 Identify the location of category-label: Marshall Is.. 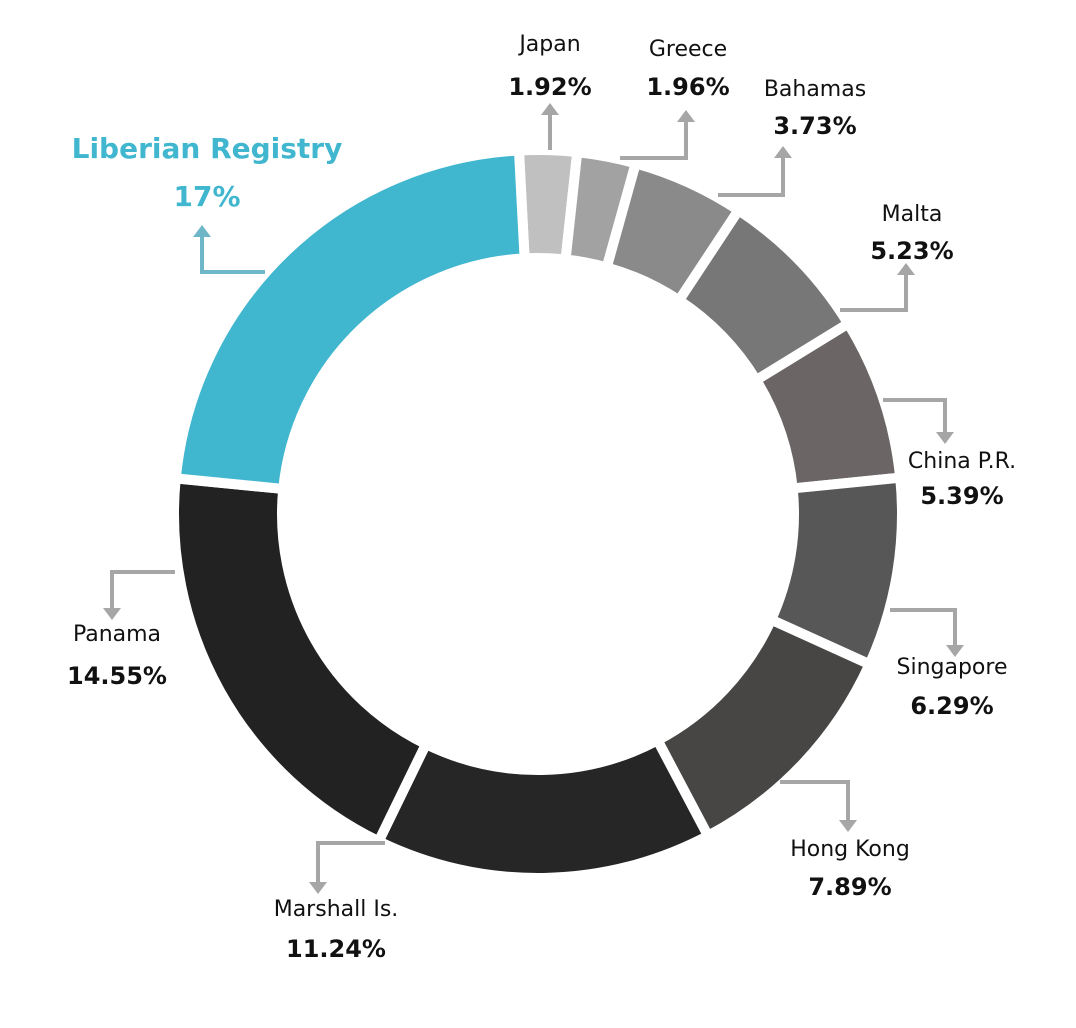
(336, 909).